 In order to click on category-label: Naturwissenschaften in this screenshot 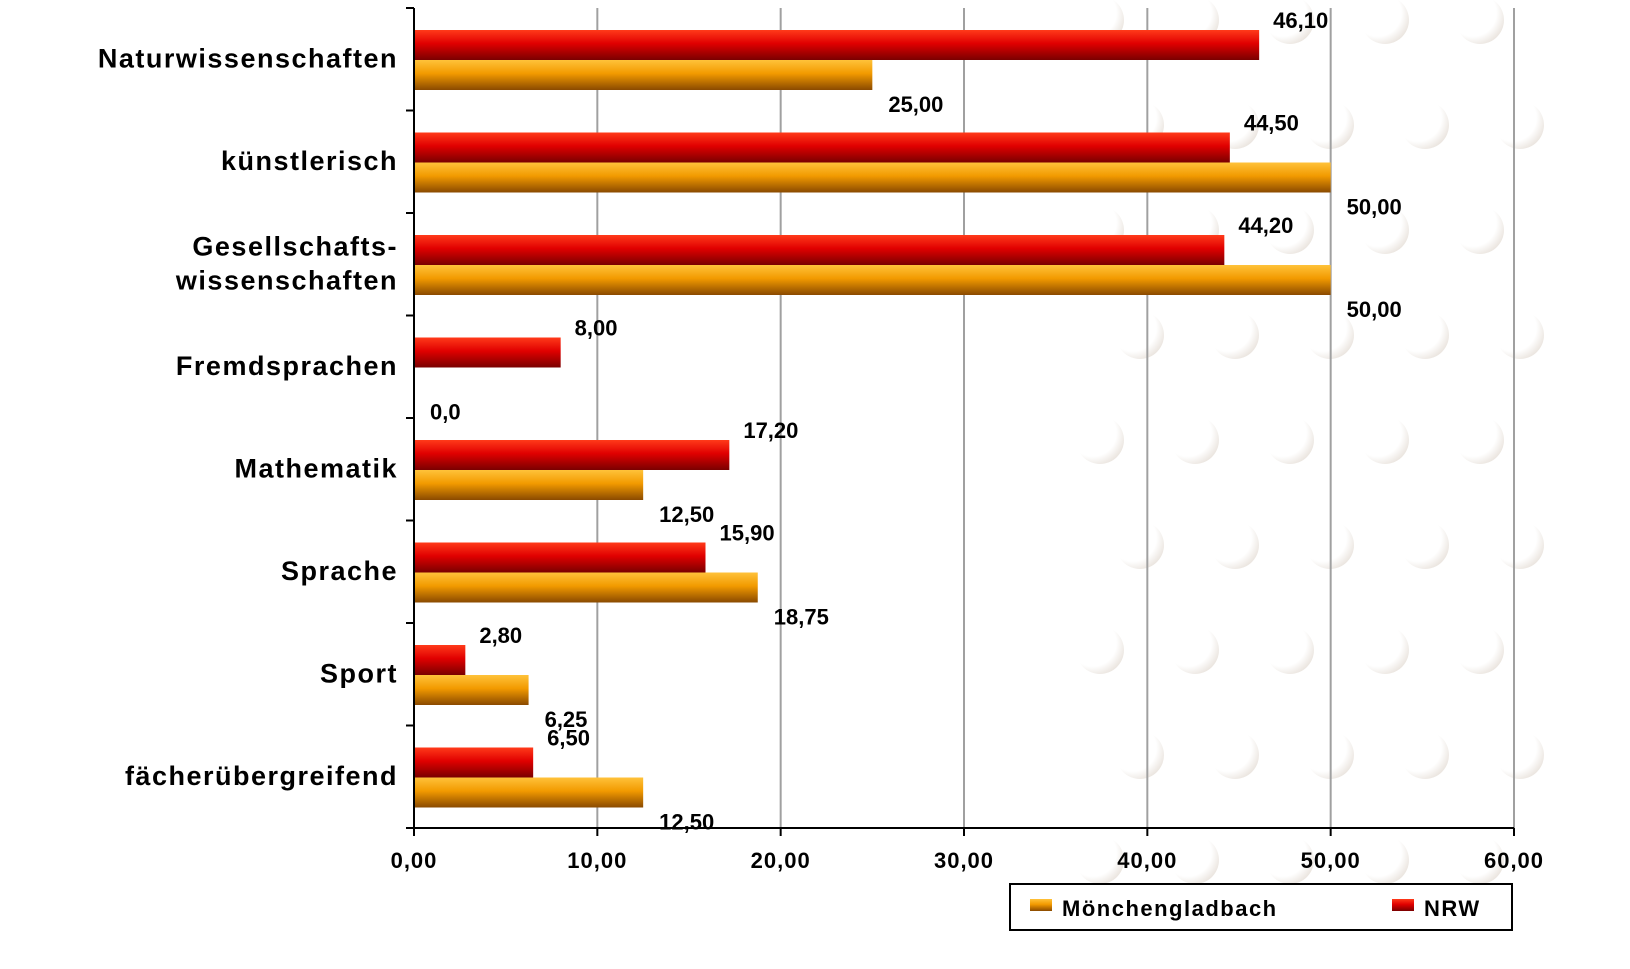, I will do `click(248, 58)`.